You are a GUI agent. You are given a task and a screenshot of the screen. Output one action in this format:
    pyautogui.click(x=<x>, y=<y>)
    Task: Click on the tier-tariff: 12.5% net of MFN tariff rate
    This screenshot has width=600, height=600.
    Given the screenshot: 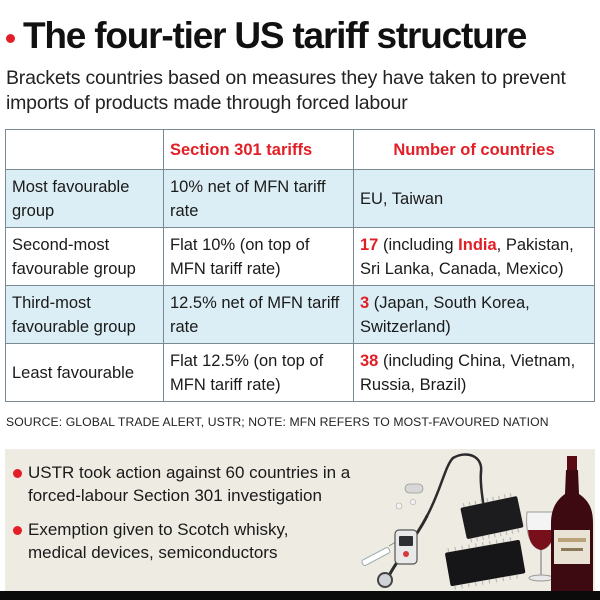 What is the action you would take?
    pyautogui.click(x=258, y=314)
    